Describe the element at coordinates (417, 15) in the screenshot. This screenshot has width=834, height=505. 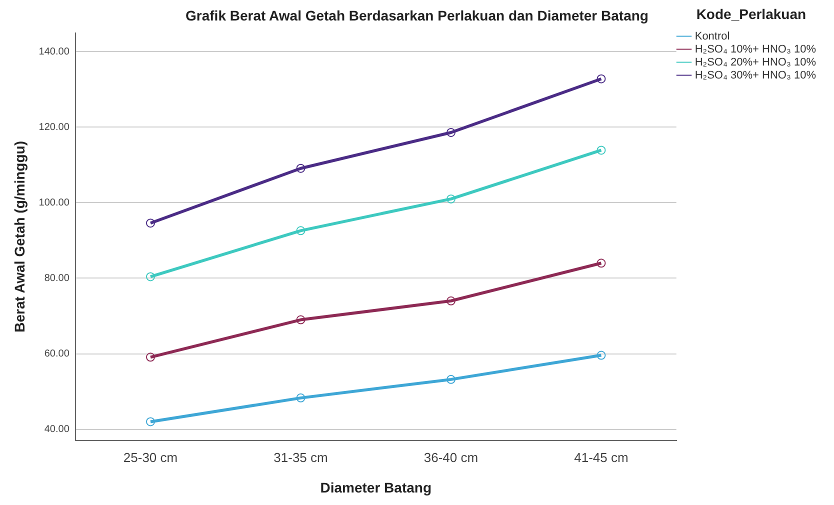
I see `chart-title: Grafik Berat Awal Getah Berdasarkan Perlakuan dan Diameter Batang` at that location.